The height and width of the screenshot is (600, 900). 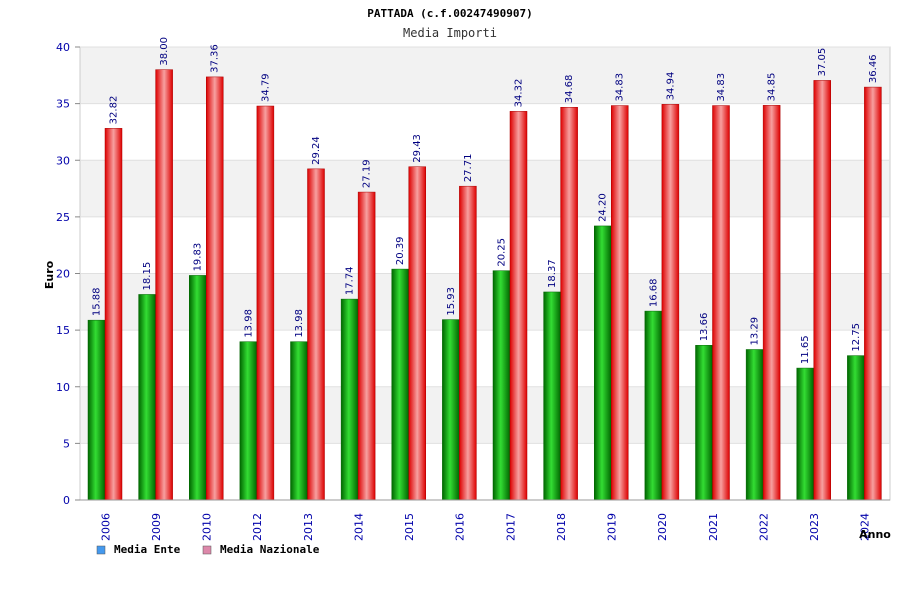 What do you see at coordinates (856, 337) in the screenshot?
I see `data-label: 12.75` at bounding box center [856, 337].